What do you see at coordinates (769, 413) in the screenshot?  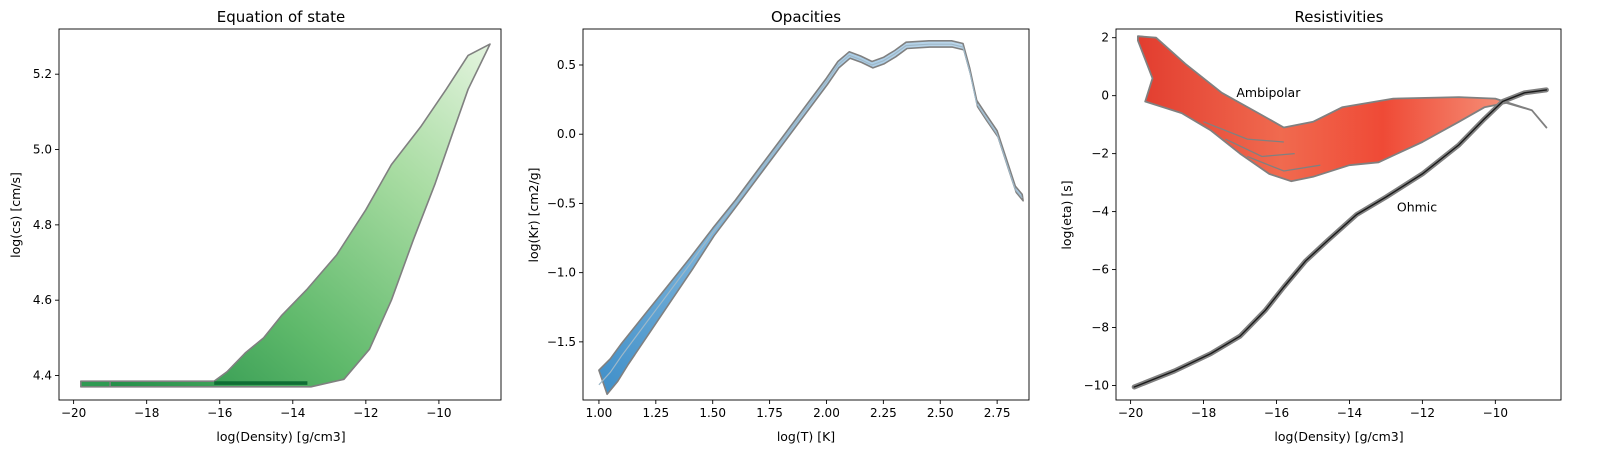 I see `x-tick-label: 1.75` at bounding box center [769, 413].